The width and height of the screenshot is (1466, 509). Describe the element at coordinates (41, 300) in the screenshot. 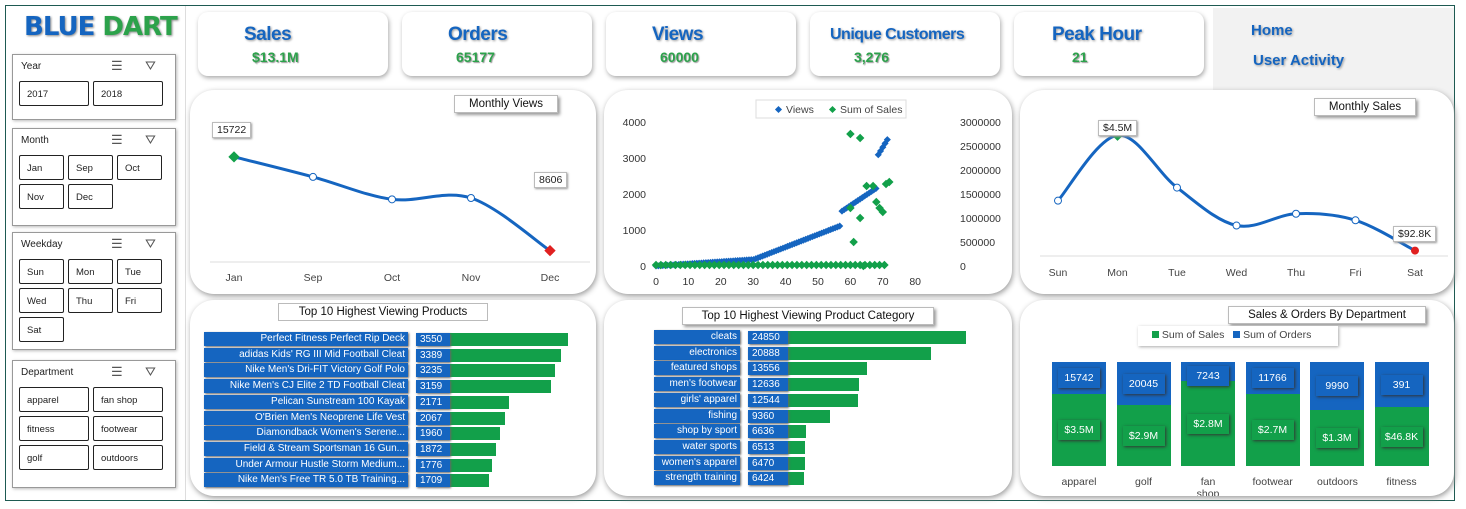

I see `slicer-item-Wed: Wed` at that location.